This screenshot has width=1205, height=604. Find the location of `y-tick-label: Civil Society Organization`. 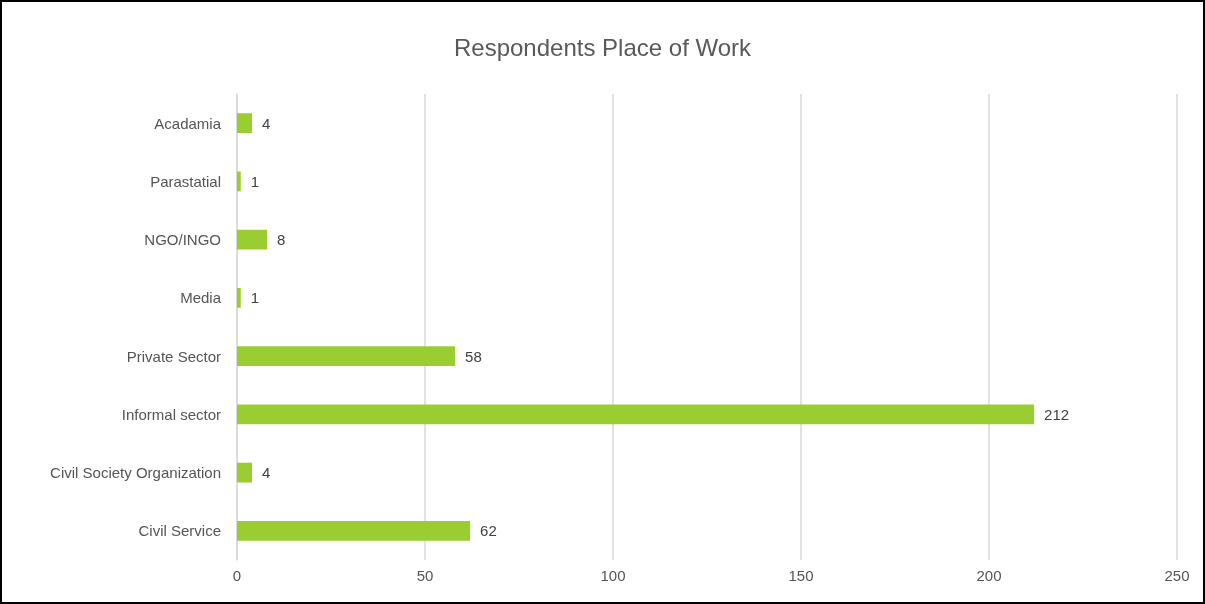

y-tick-label: Civil Society Organization is located at coordinates (135, 473).